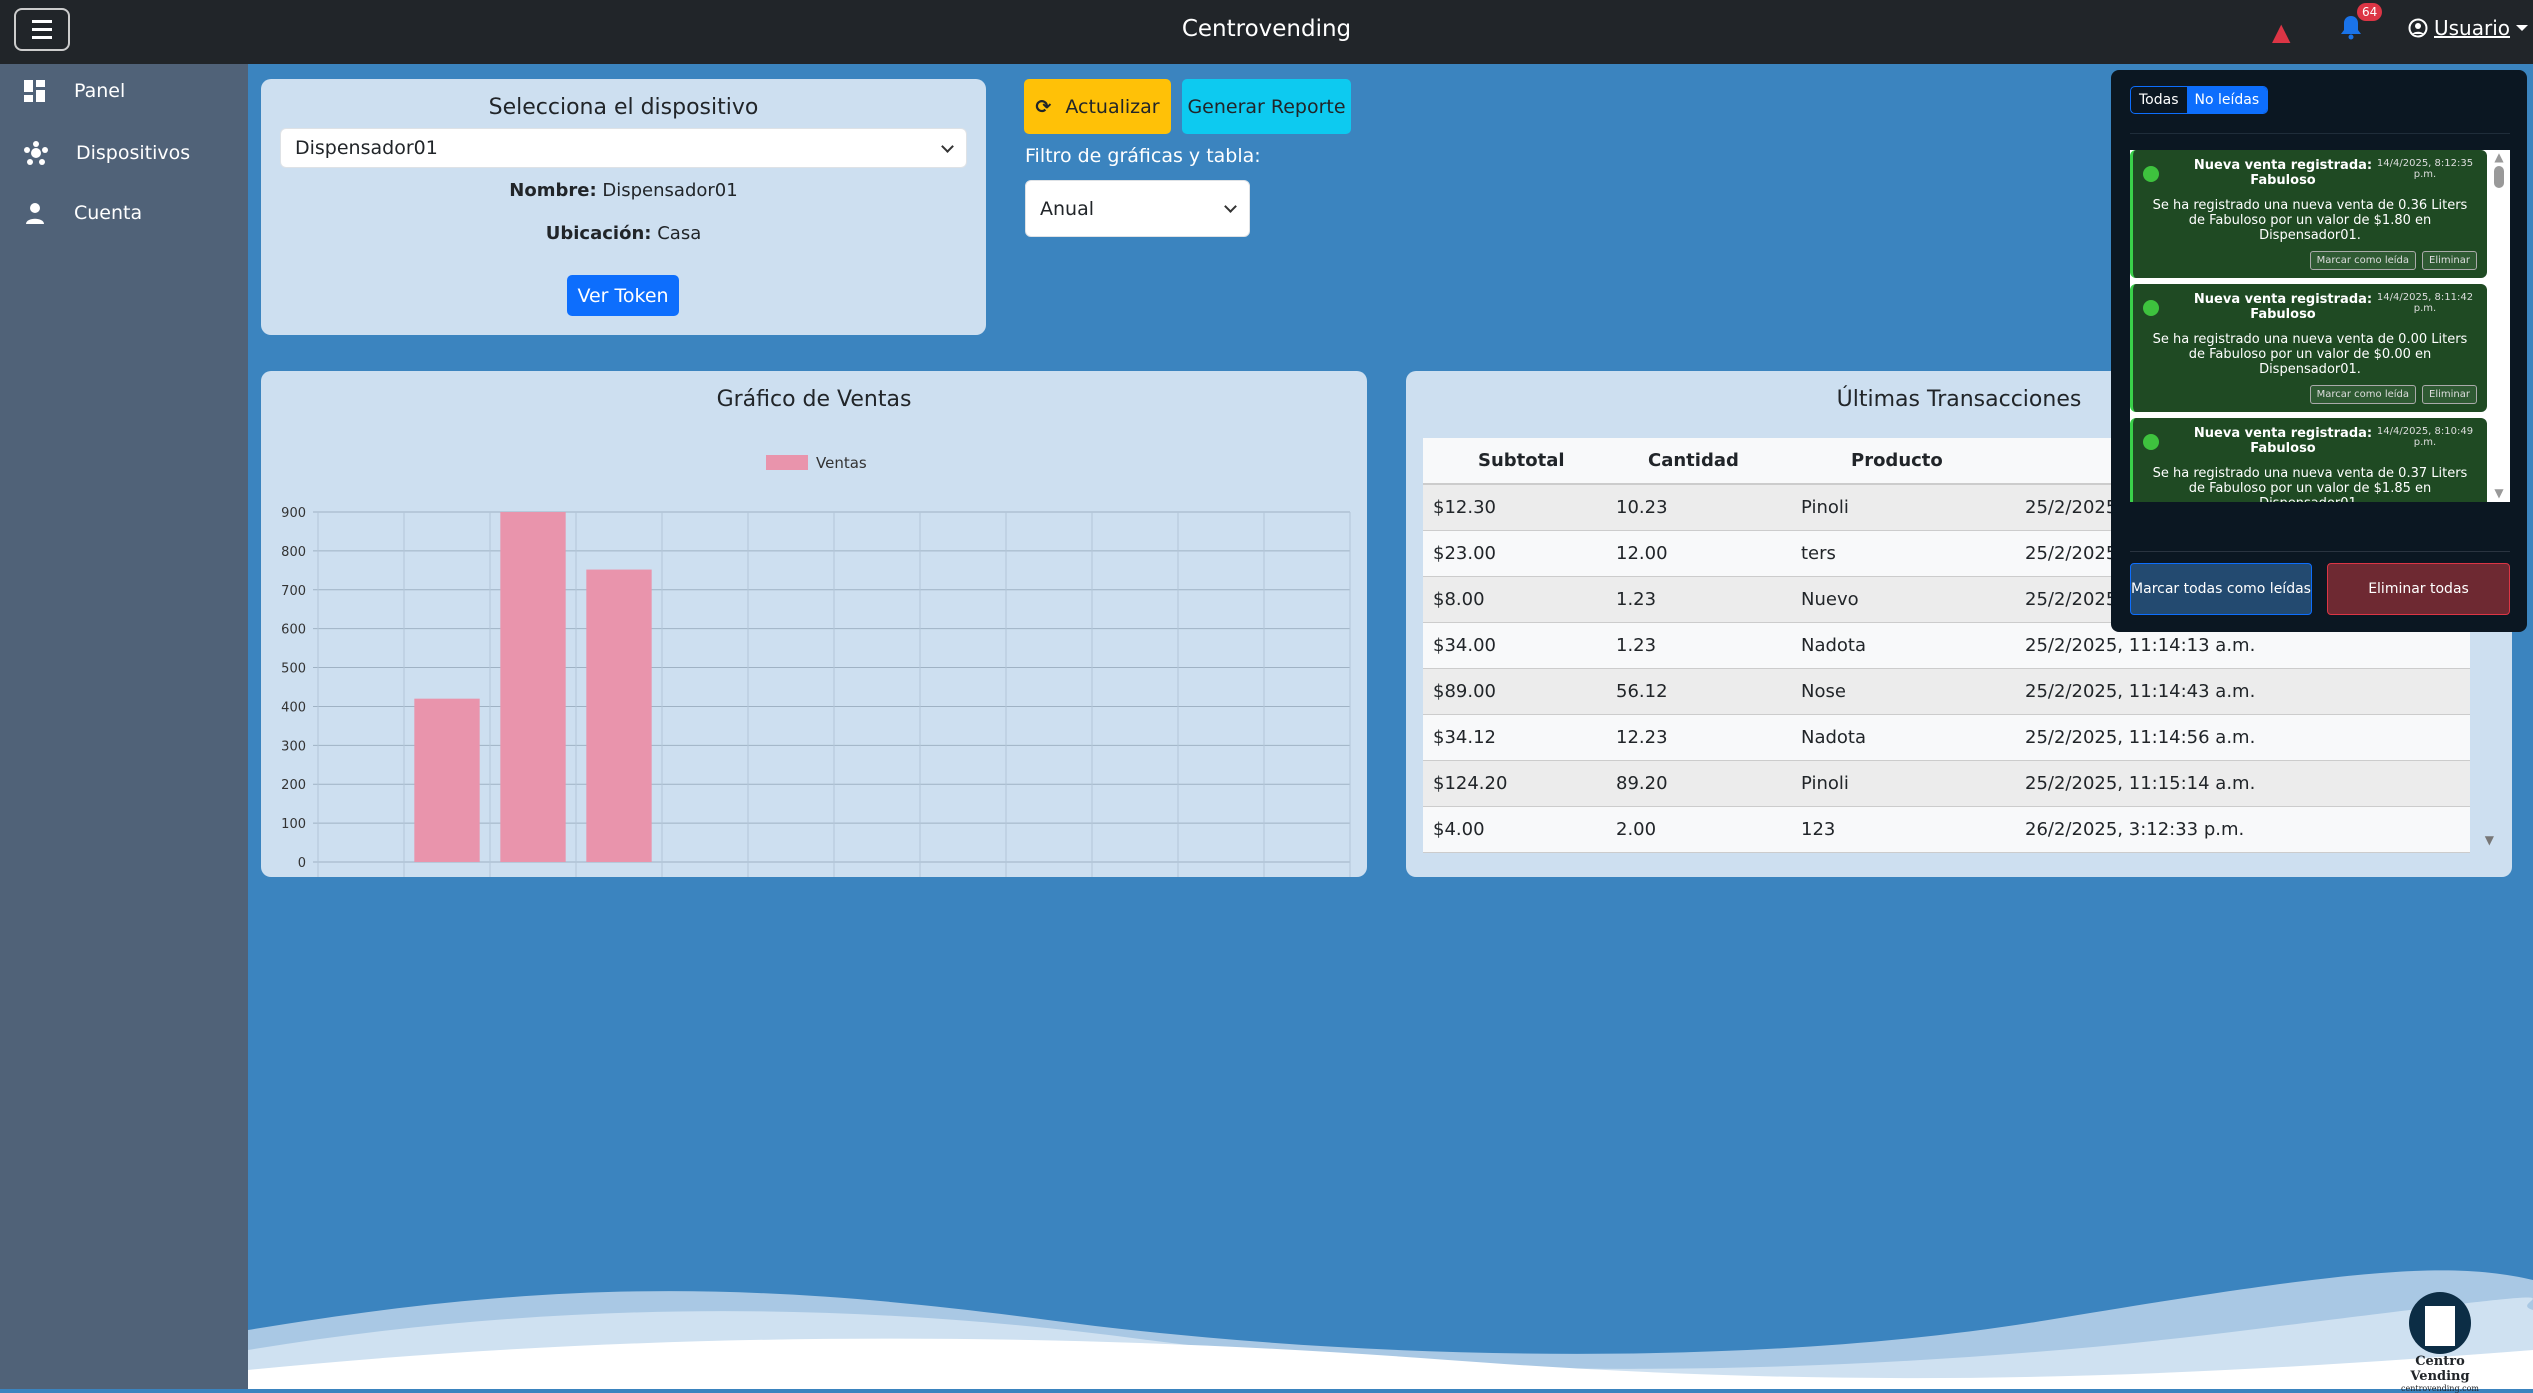 This screenshot has width=2533, height=1393. What do you see at coordinates (1137, 208) in the screenshot?
I see `filter-select: Anual` at bounding box center [1137, 208].